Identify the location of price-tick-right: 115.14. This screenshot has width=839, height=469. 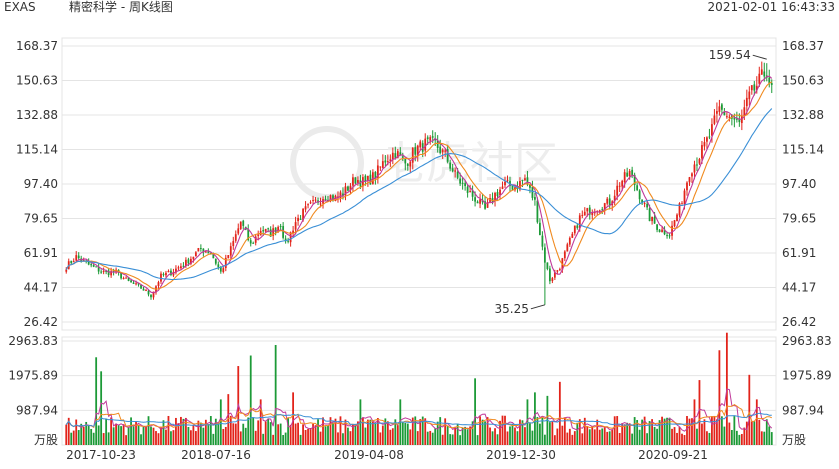
(803, 149).